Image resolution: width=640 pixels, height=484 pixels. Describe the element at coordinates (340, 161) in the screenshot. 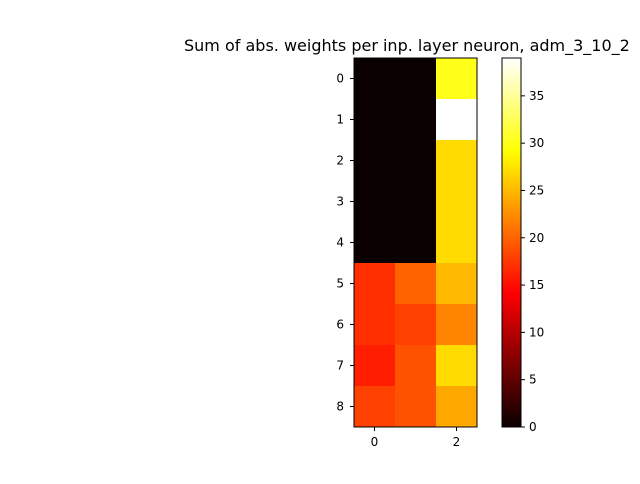

I see `y-tick-label: 2` at that location.